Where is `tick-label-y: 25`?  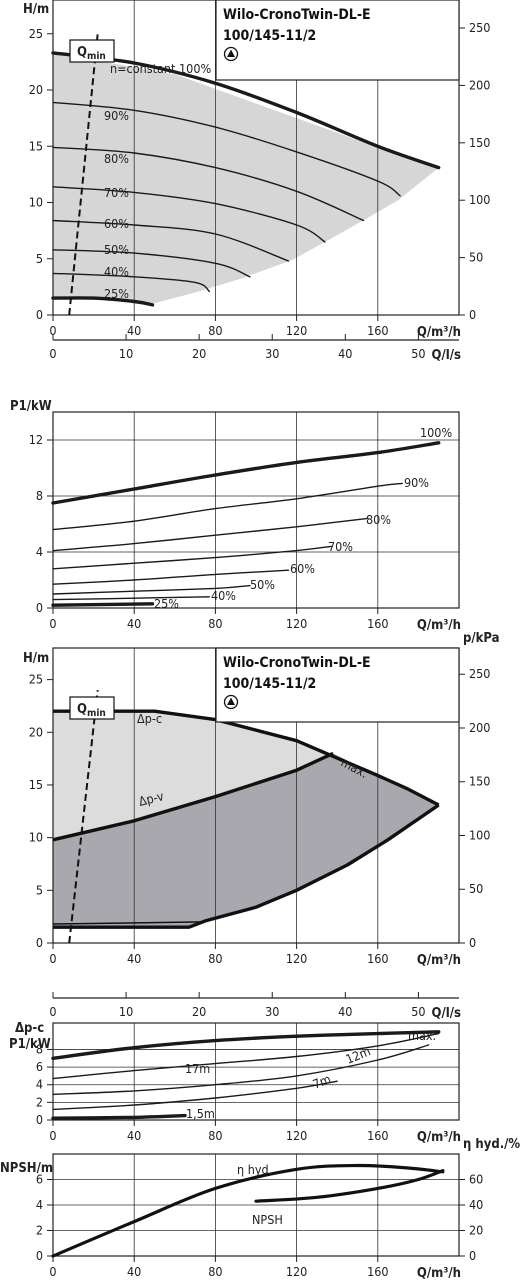 tick-label-y: 25 is located at coordinates (36, 679).